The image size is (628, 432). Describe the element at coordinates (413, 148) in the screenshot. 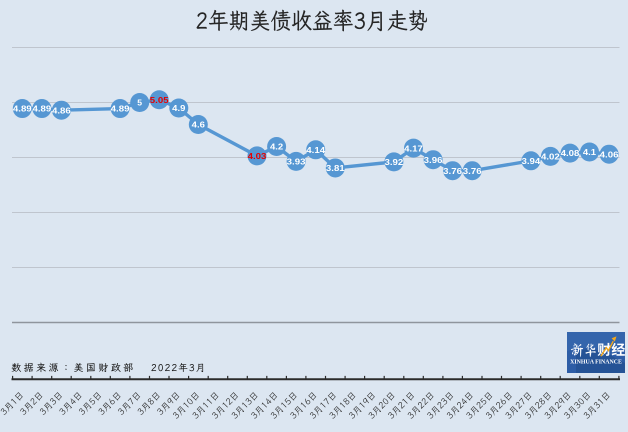

I see `svg-text: 4.17` at that location.